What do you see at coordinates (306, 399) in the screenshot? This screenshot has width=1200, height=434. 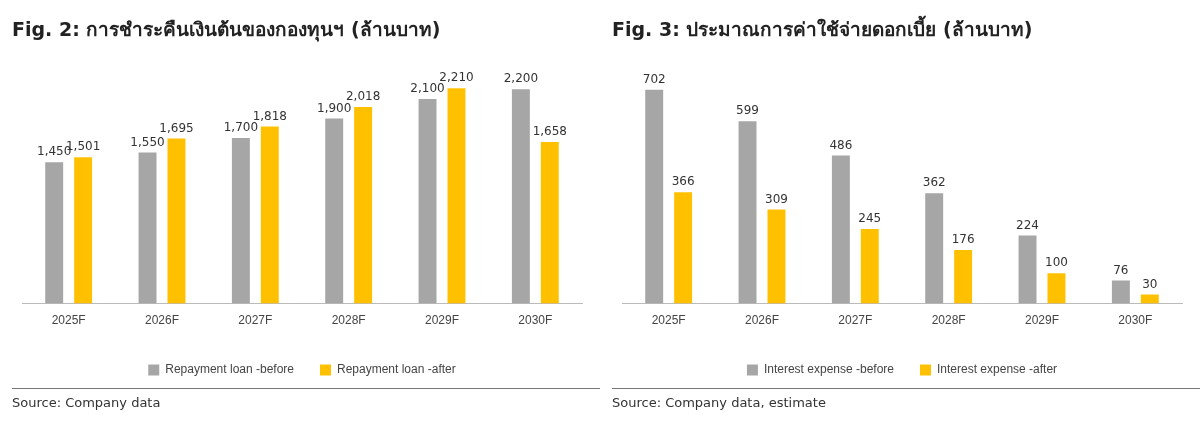 I see `source-note: Source: Company data` at bounding box center [306, 399].